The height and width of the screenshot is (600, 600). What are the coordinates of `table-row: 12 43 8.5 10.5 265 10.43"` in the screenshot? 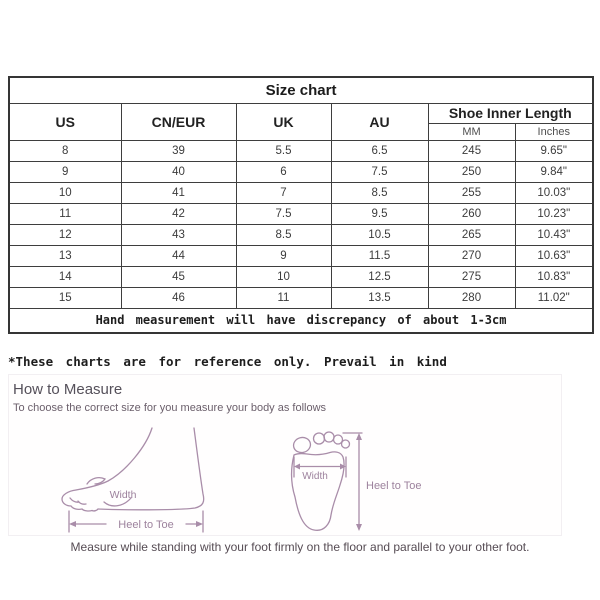 It's located at (301, 234).